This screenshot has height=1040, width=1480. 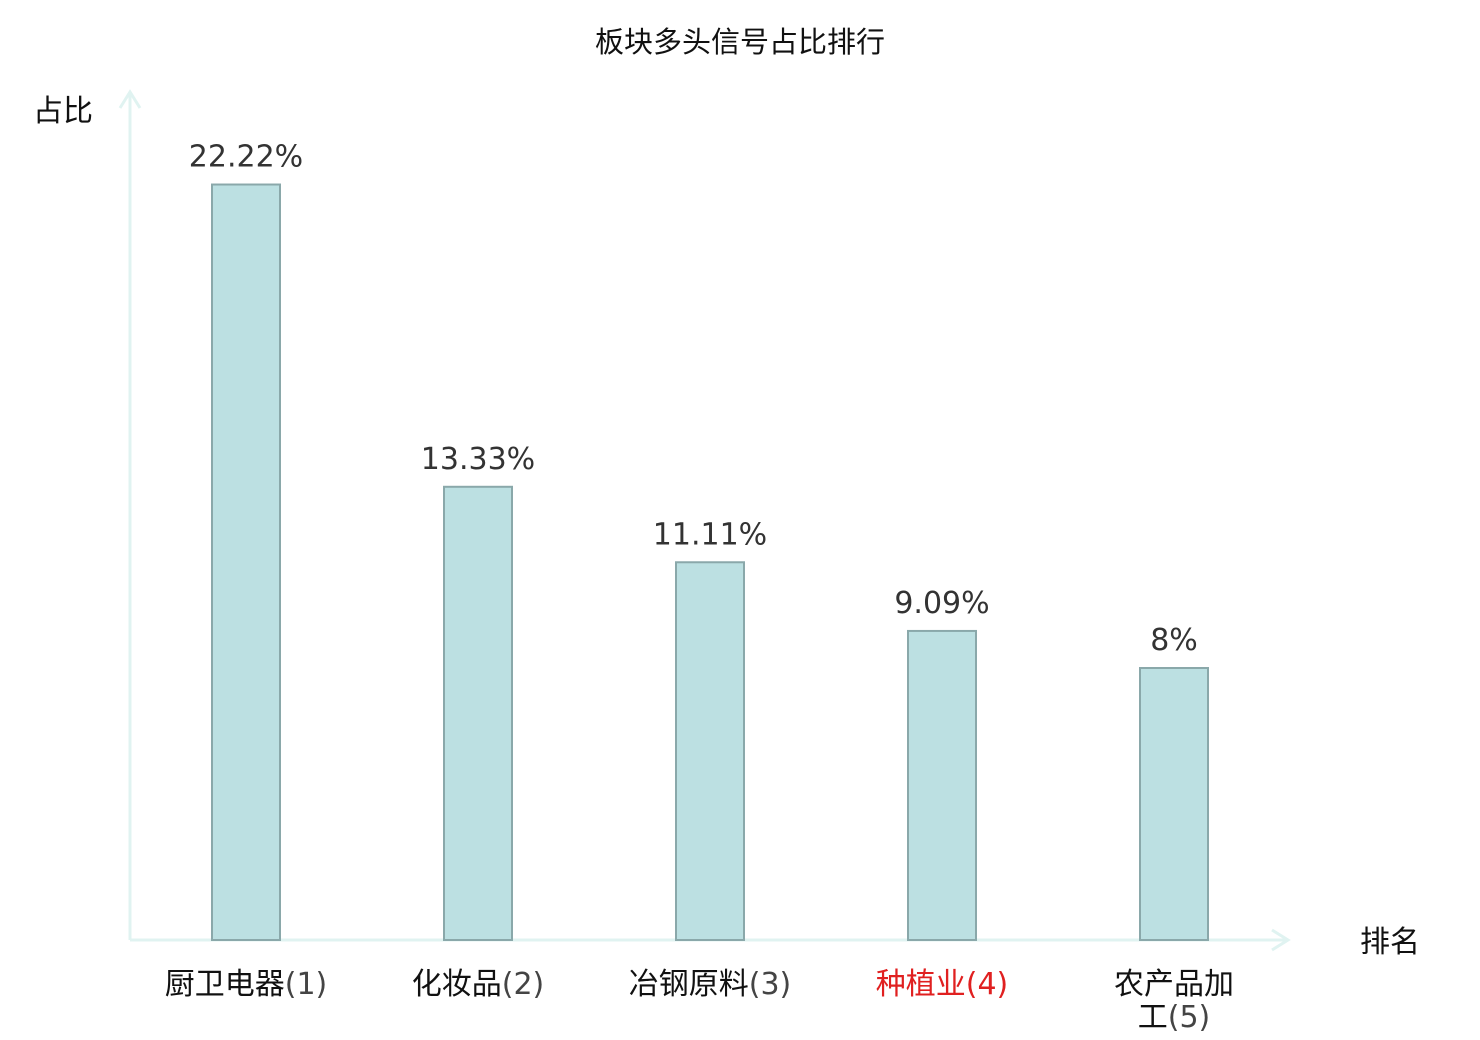 I want to click on category-name: 农产品加, so click(x=1174, y=984).